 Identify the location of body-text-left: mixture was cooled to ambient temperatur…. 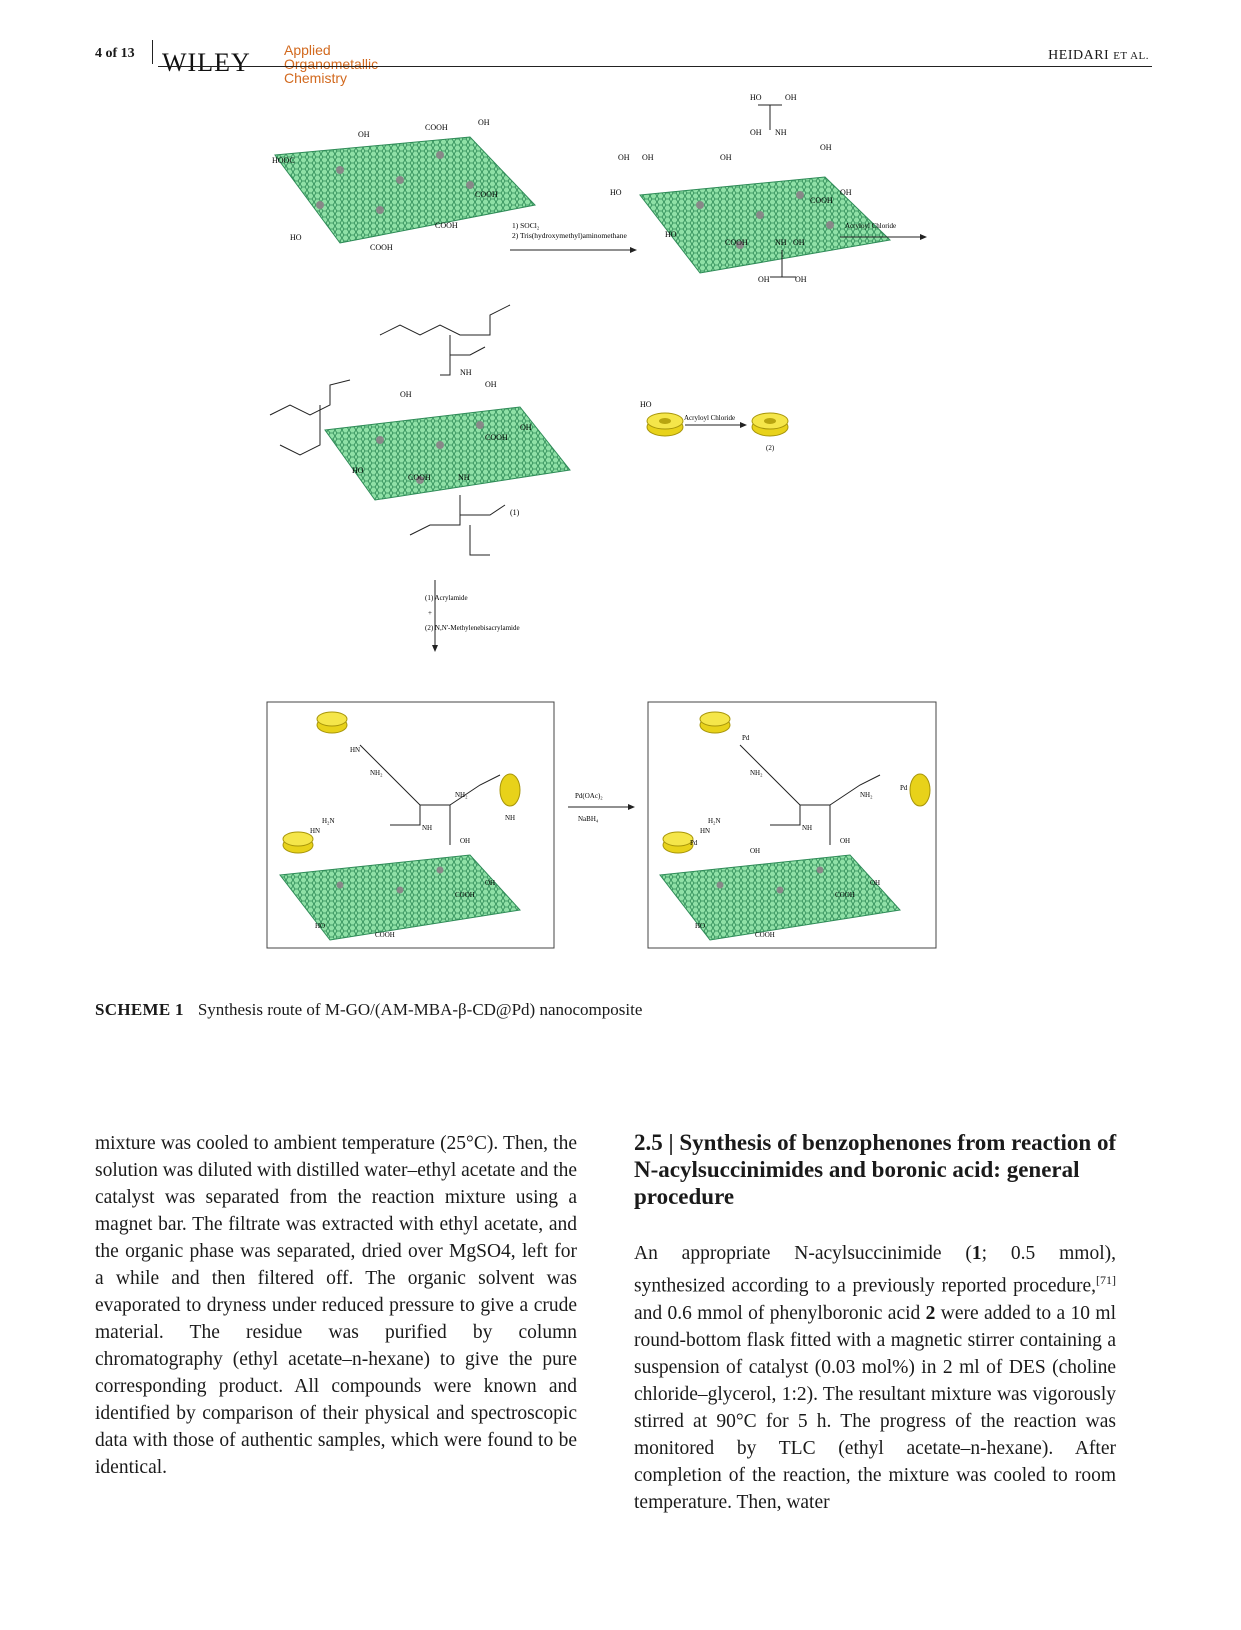
(336, 1305).